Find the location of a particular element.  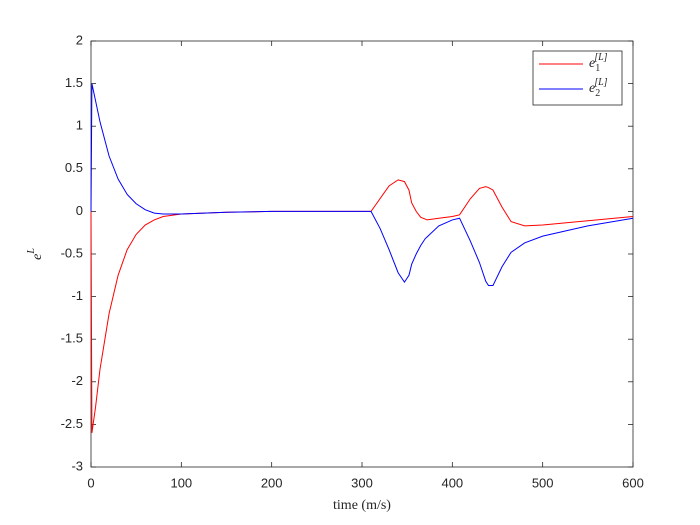

x-tick-label: 500 is located at coordinates (543, 482).